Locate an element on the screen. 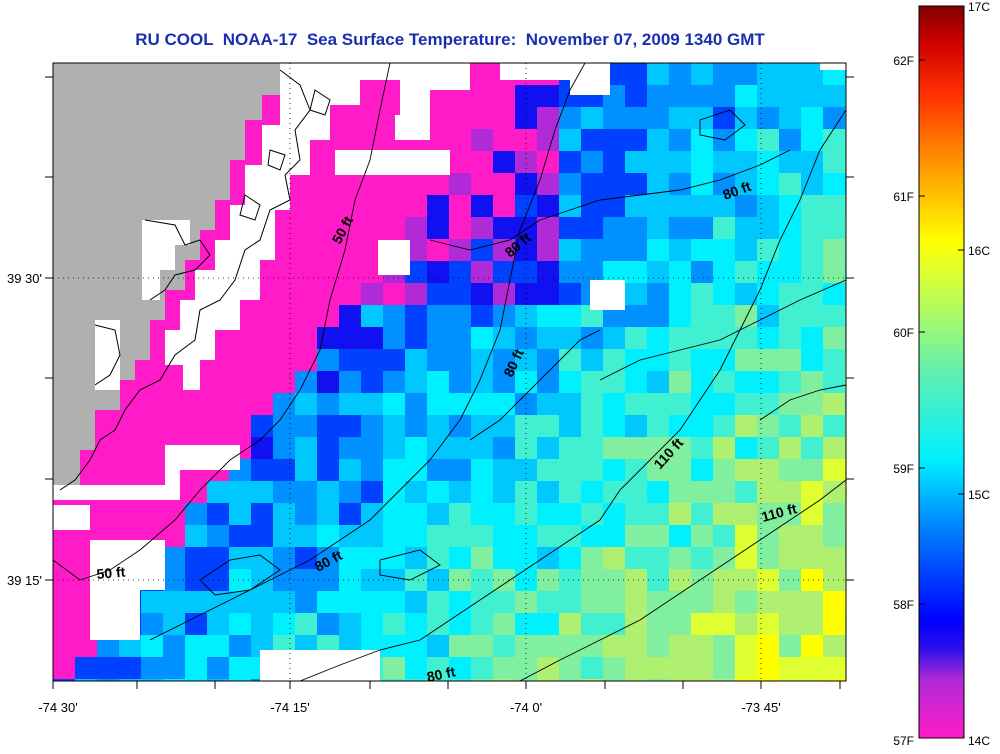  colorbar-c-label: 14C is located at coordinates (979, 741).